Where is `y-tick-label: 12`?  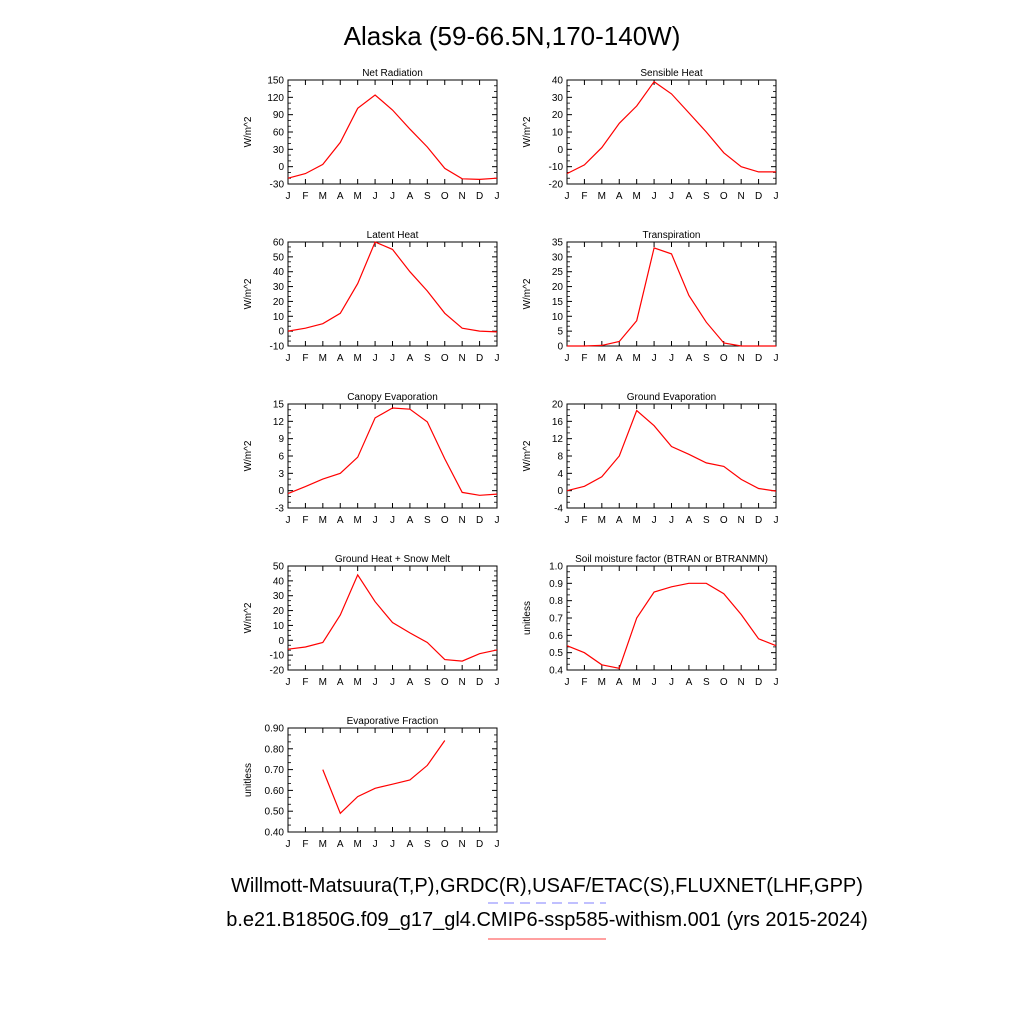 y-tick-label: 12 is located at coordinates (279, 422).